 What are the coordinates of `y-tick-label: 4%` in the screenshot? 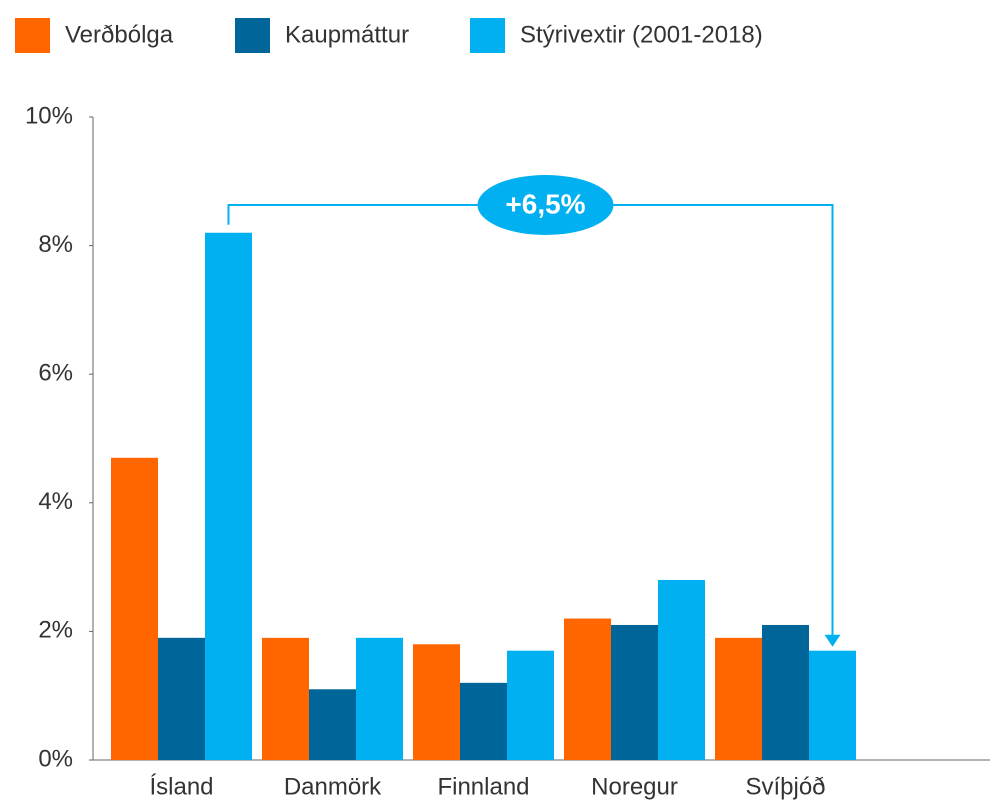 It's located at (55, 501).